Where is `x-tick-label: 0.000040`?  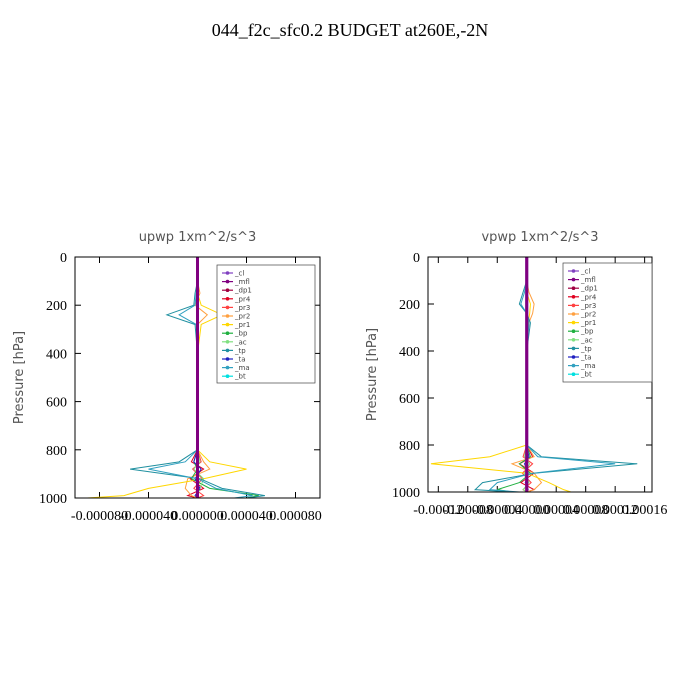
x-tick-label: 0.000040 is located at coordinates (246, 516).